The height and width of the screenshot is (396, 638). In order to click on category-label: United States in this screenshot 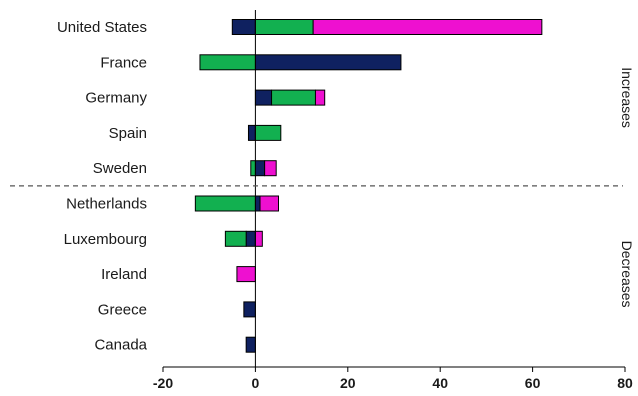, I will do `click(102, 27)`.